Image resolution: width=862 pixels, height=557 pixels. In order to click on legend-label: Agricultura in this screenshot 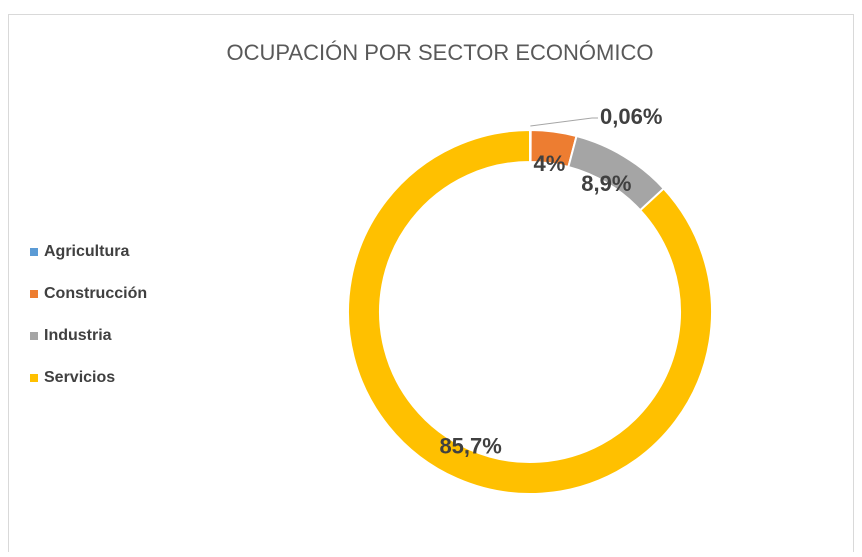, I will do `click(86, 251)`.